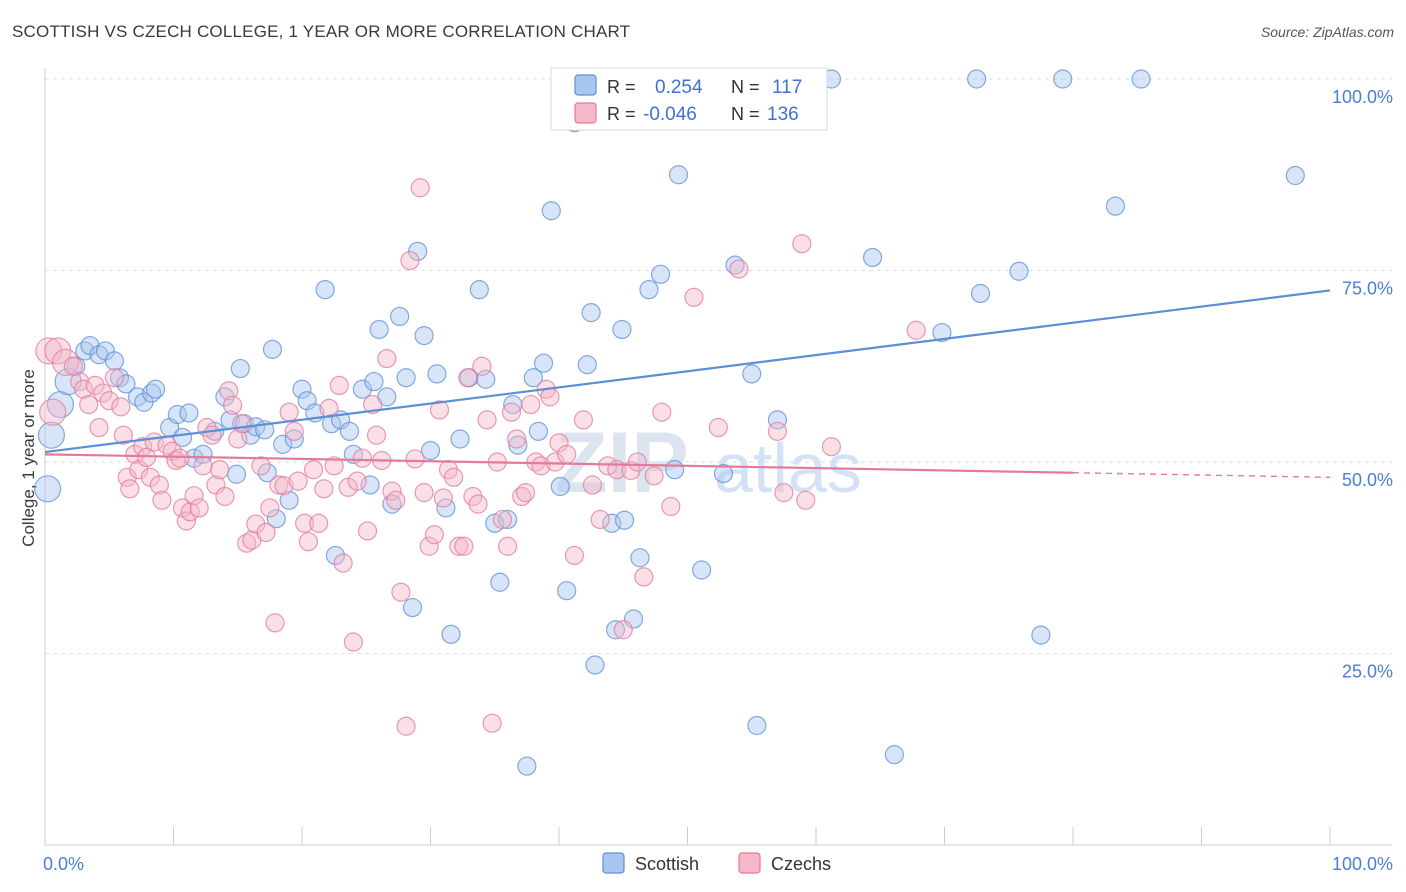 The height and width of the screenshot is (892, 1406). Describe the element at coordinates (1367, 289) in the screenshot. I see `y-tick-label: 75.0%` at that location.